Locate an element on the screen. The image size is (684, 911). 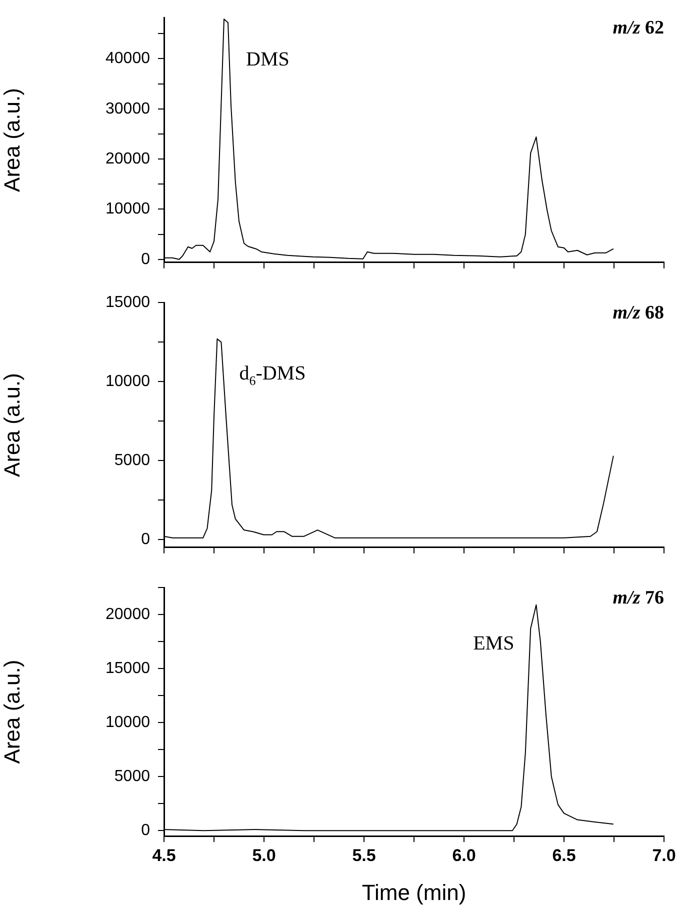
x-tick-label: 6.5 is located at coordinates (564, 855).